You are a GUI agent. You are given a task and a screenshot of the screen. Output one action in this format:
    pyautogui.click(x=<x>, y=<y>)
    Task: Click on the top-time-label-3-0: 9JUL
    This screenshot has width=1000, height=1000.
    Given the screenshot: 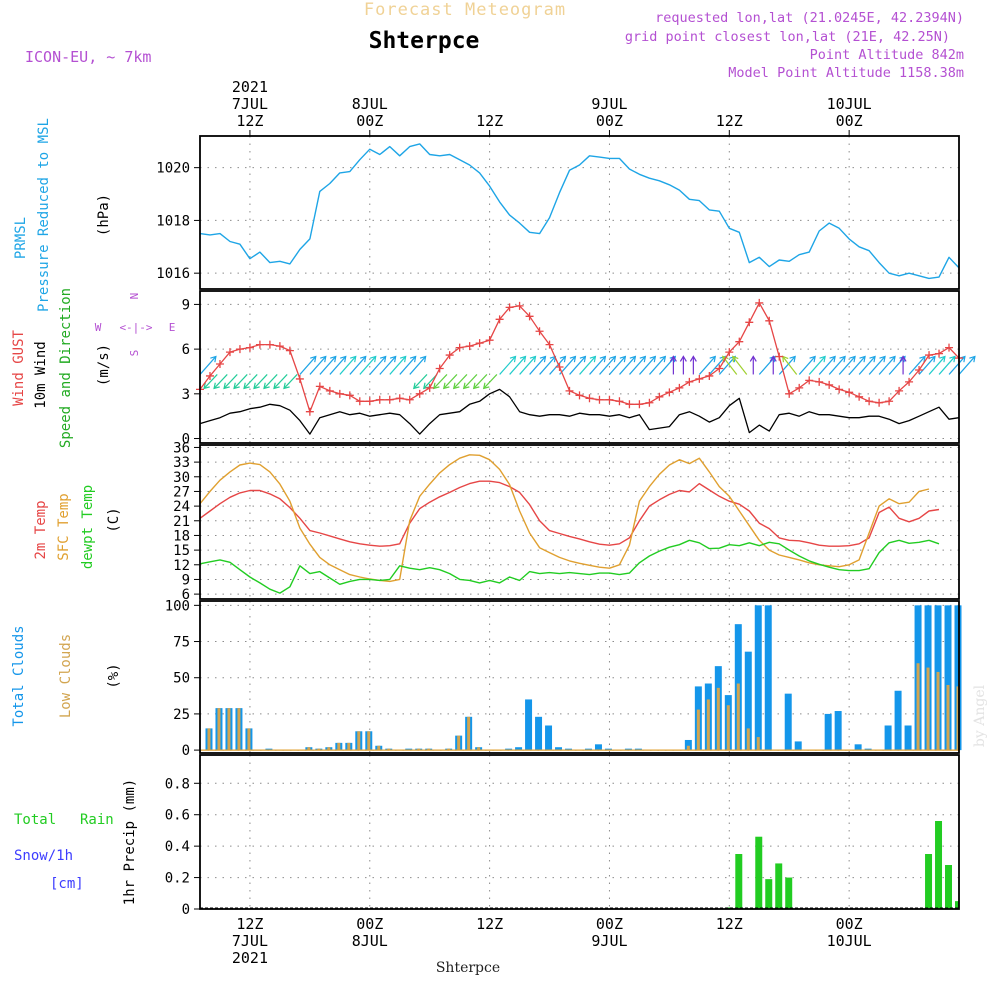 What is the action you would take?
    pyautogui.click(x=609, y=104)
    